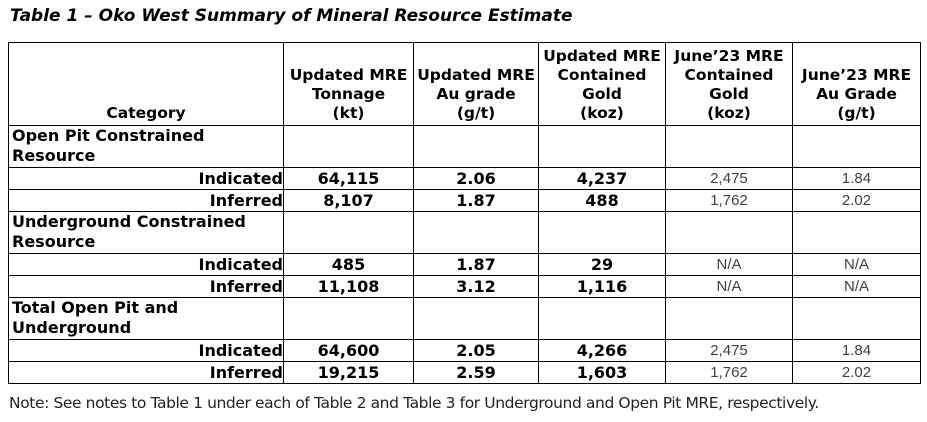  Describe the element at coordinates (348, 264) in the screenshot. I see `cell-updated-tonnage: 485` at that location.